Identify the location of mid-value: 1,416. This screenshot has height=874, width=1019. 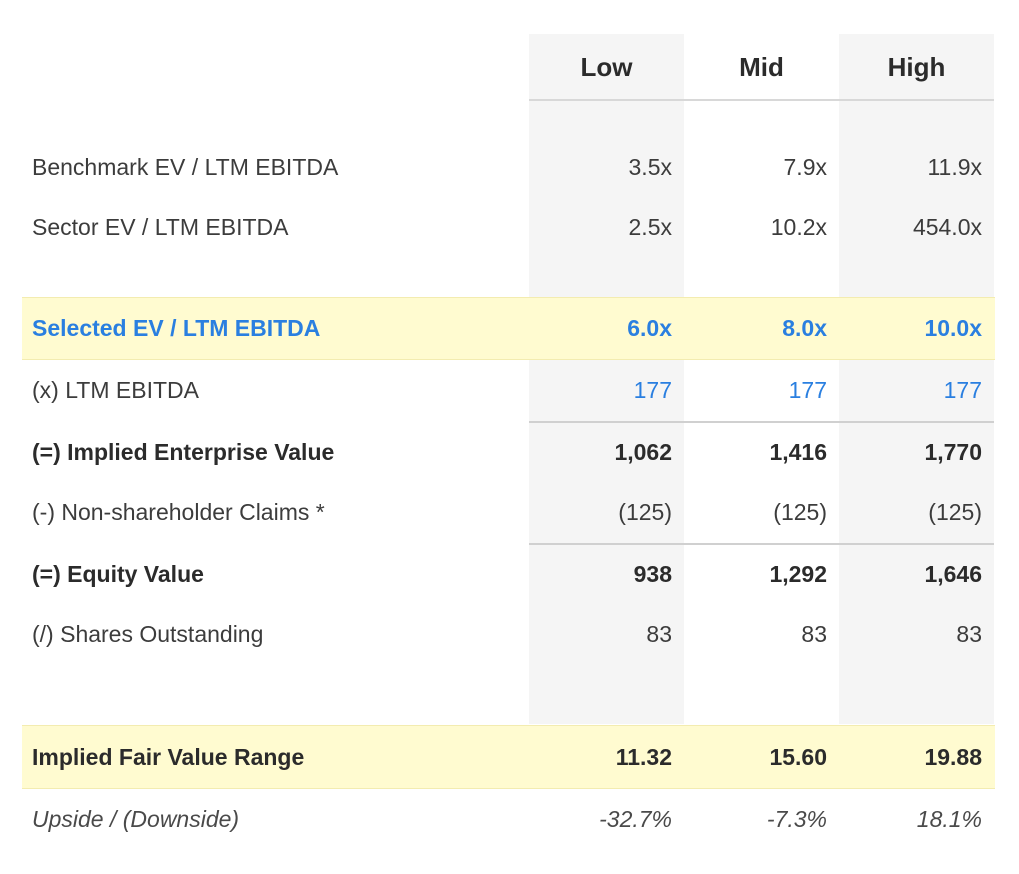
(798, 451).